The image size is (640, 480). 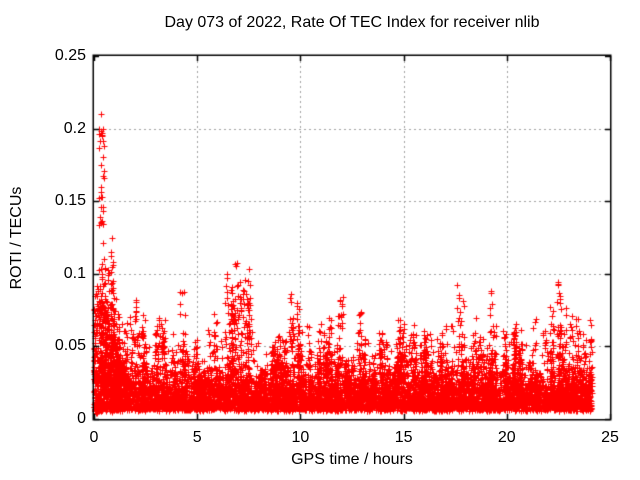 What do you see at coordinates (74, 128) in the screenshot?
I see `y-tick-label: 0.2` at bounding box center [74, 128].